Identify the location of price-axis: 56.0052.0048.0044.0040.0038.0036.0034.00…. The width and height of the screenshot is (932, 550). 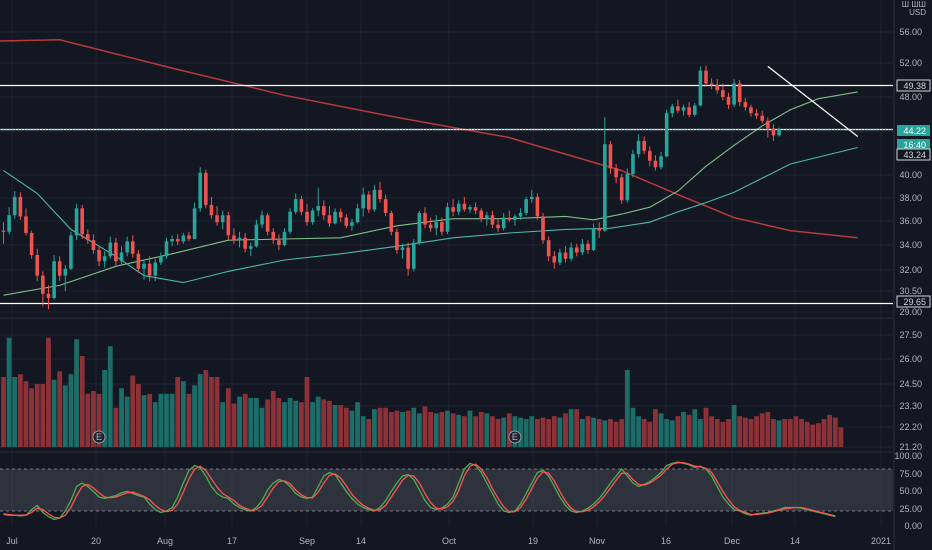
(912, 279).